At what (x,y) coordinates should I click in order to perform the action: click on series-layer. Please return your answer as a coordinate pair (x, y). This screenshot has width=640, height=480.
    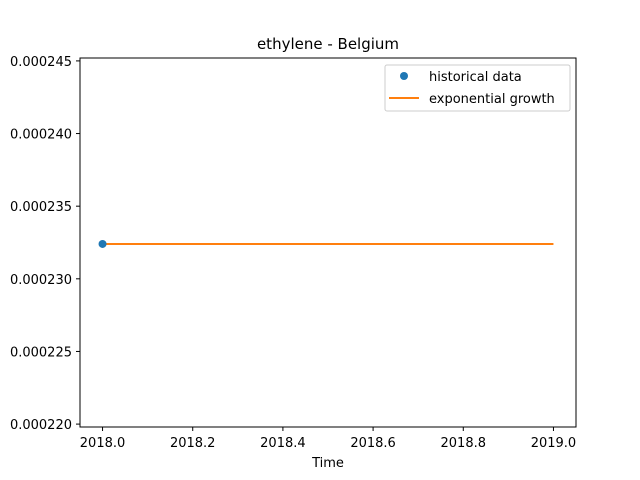
    Looking at the image, I should click on (326, 243).